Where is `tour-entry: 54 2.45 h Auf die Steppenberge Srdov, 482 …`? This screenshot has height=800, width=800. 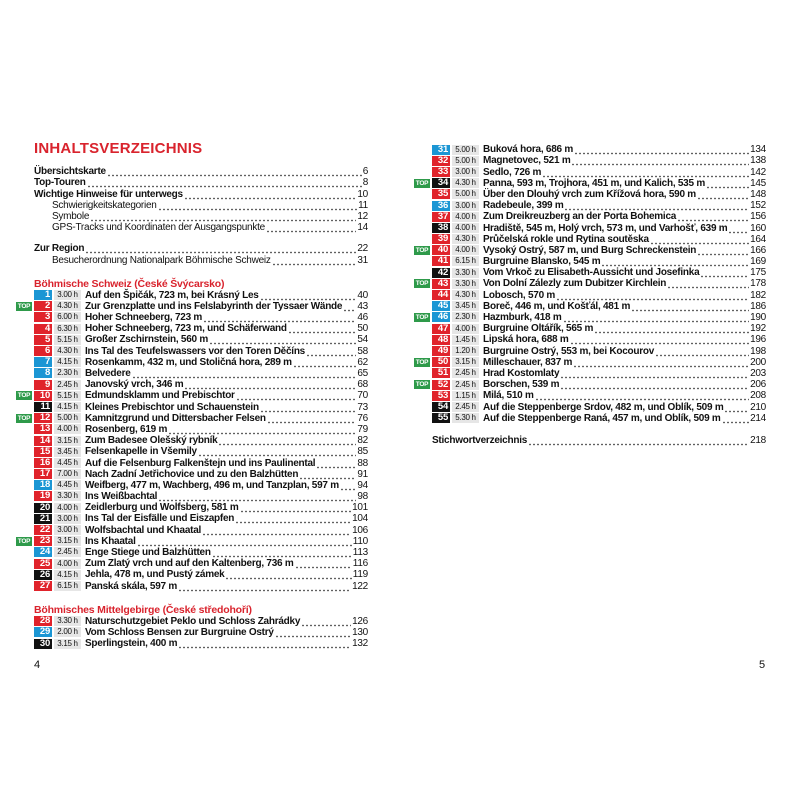
tour-entry: 54 2.45 h Auf die Steppenberge Srdov, 482 … is located at coordinates (590, 407).